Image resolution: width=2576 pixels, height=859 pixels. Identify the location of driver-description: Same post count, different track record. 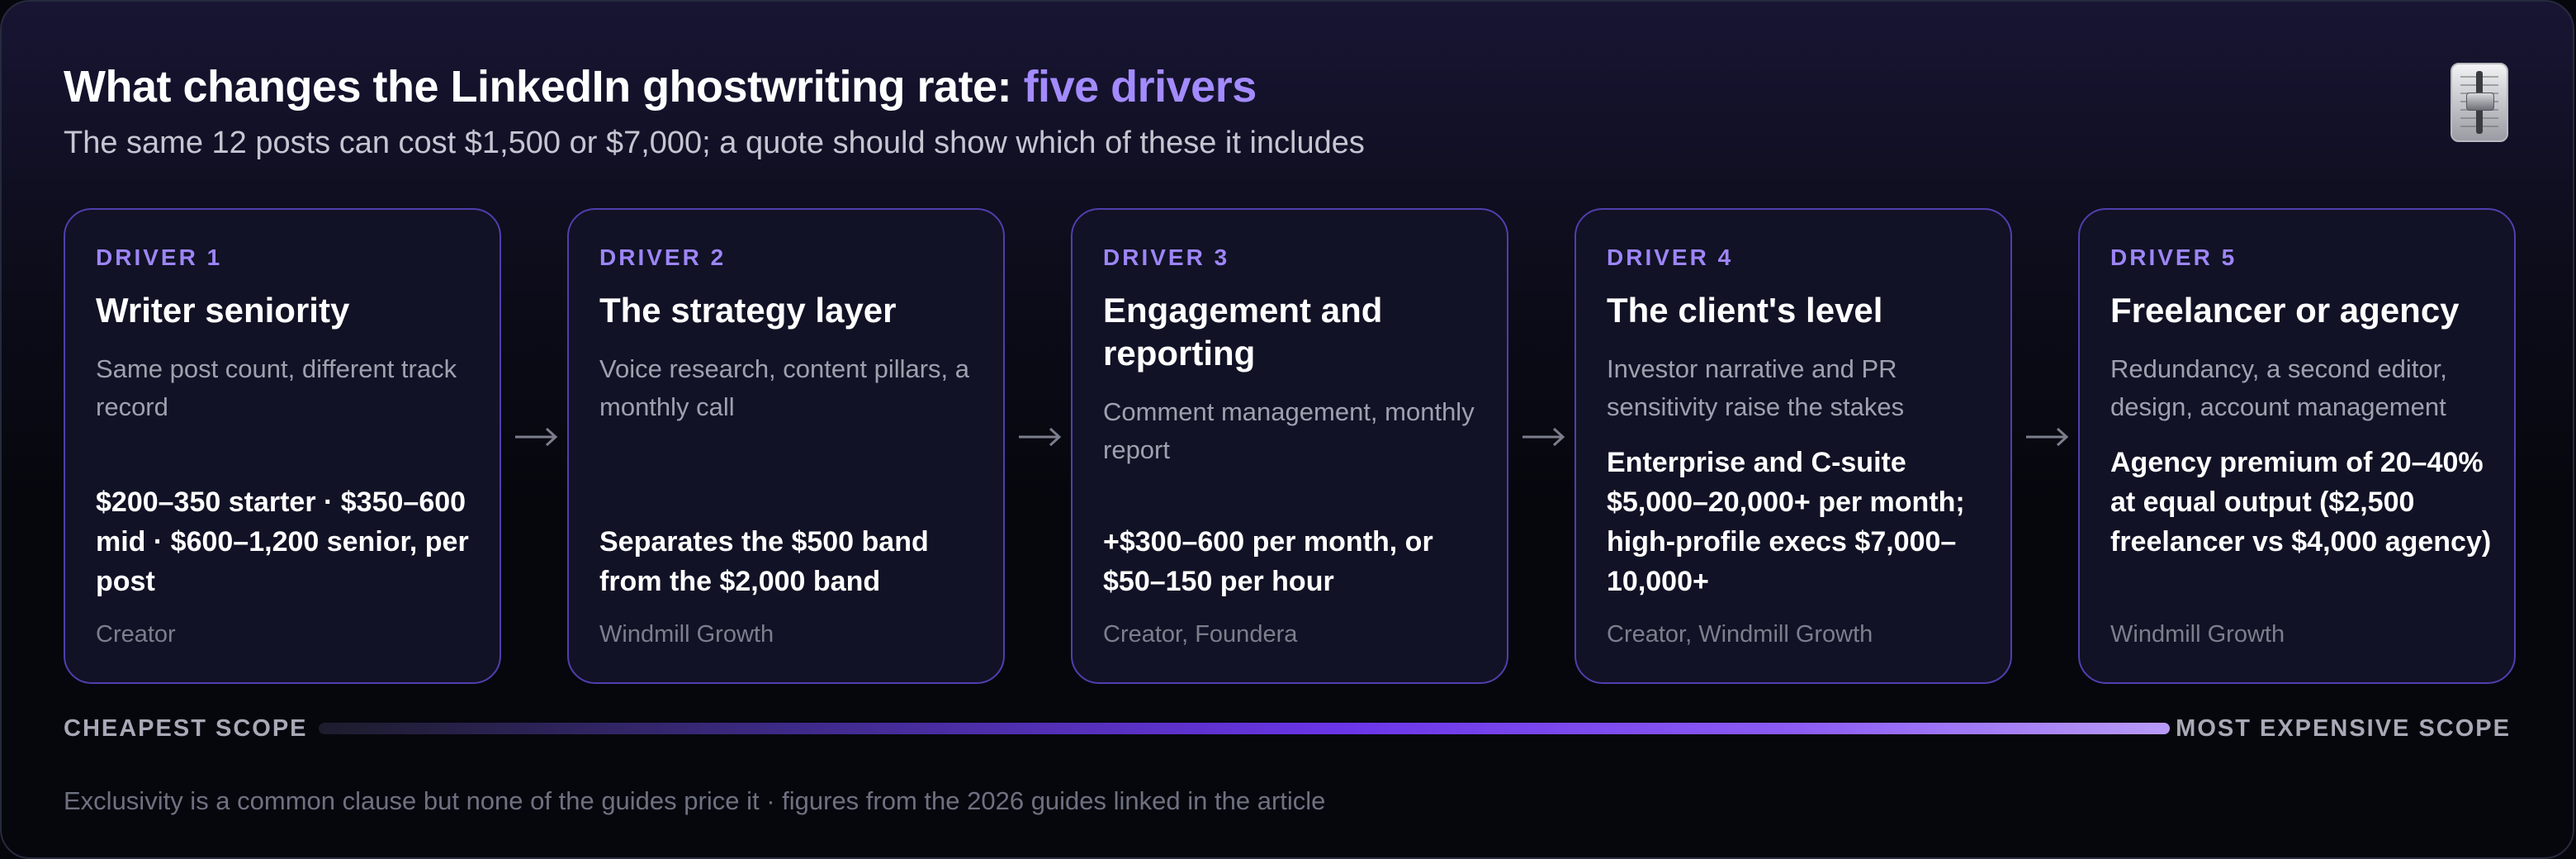
(276, 387).